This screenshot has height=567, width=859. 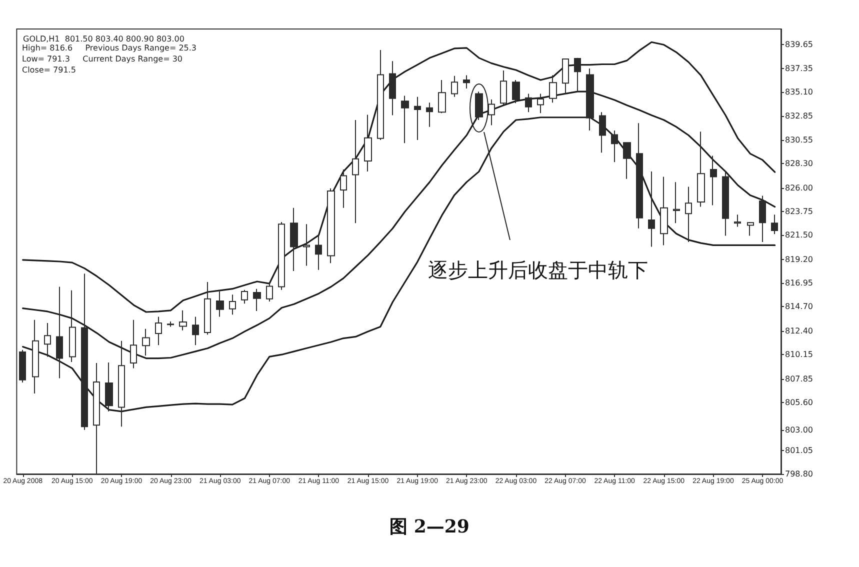 I want to click on annotation: Low= 791.3 Current Days Range= 30, so click(x=102, y=59).